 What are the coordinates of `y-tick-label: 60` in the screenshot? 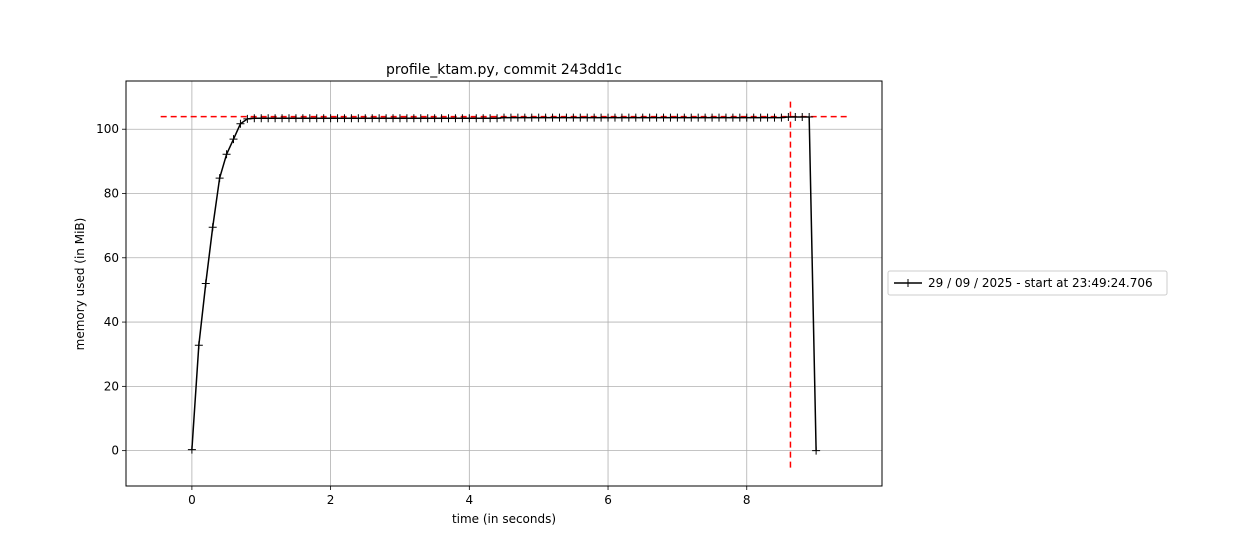 It's located at (111, 258).